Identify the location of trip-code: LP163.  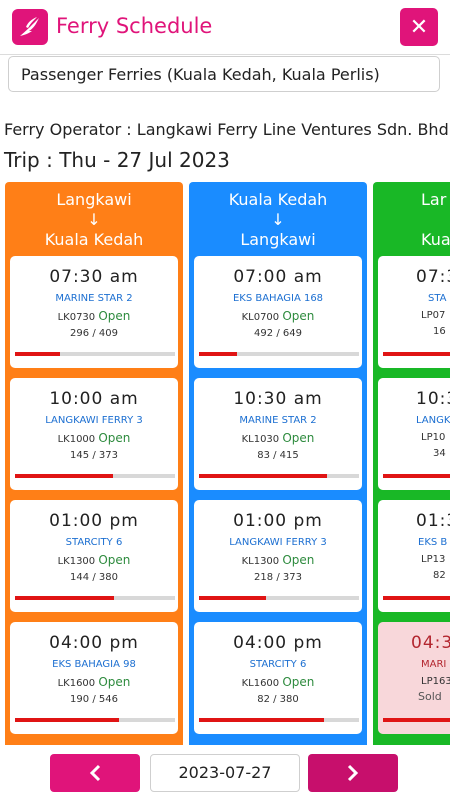
(435, 681).